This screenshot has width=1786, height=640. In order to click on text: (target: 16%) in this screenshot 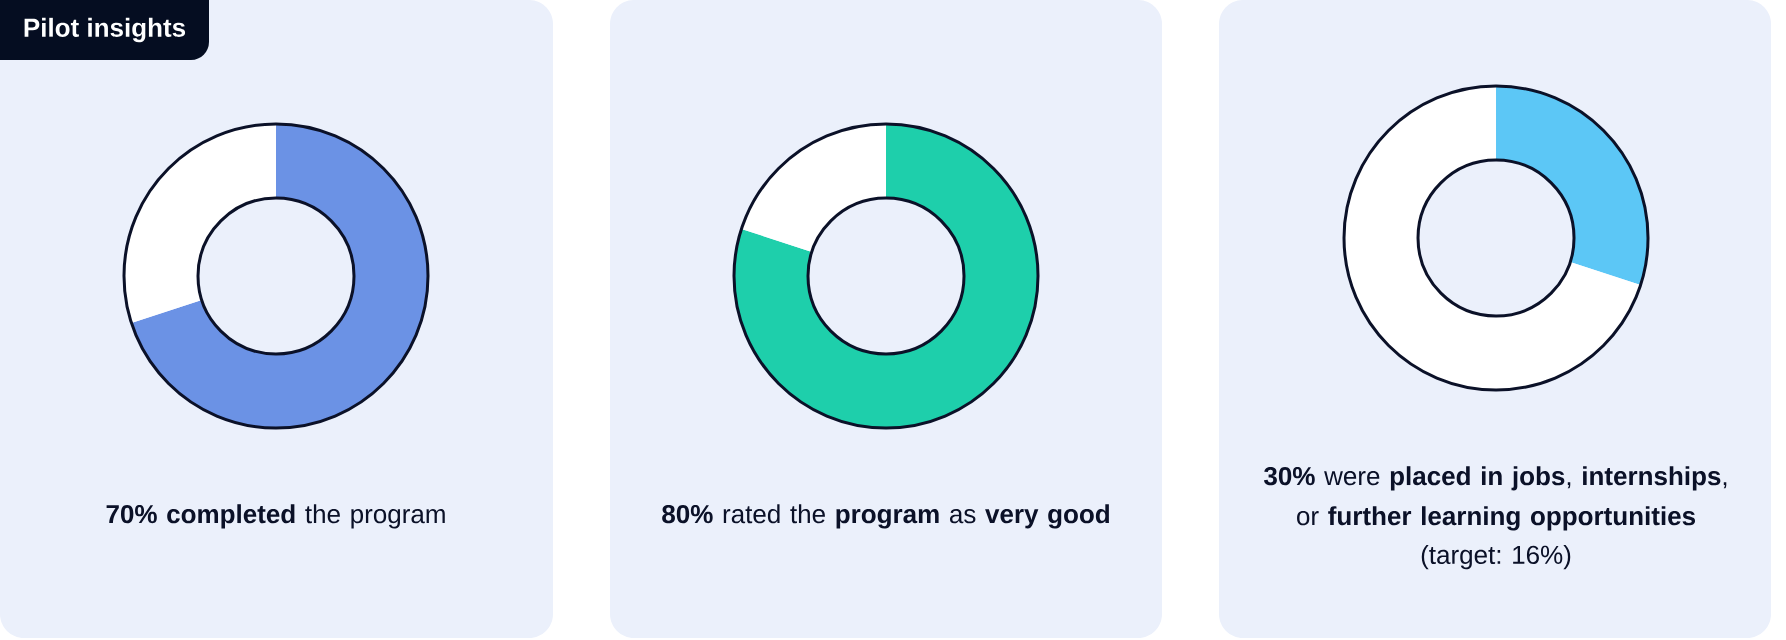, I will do `click(1496, 557)`.